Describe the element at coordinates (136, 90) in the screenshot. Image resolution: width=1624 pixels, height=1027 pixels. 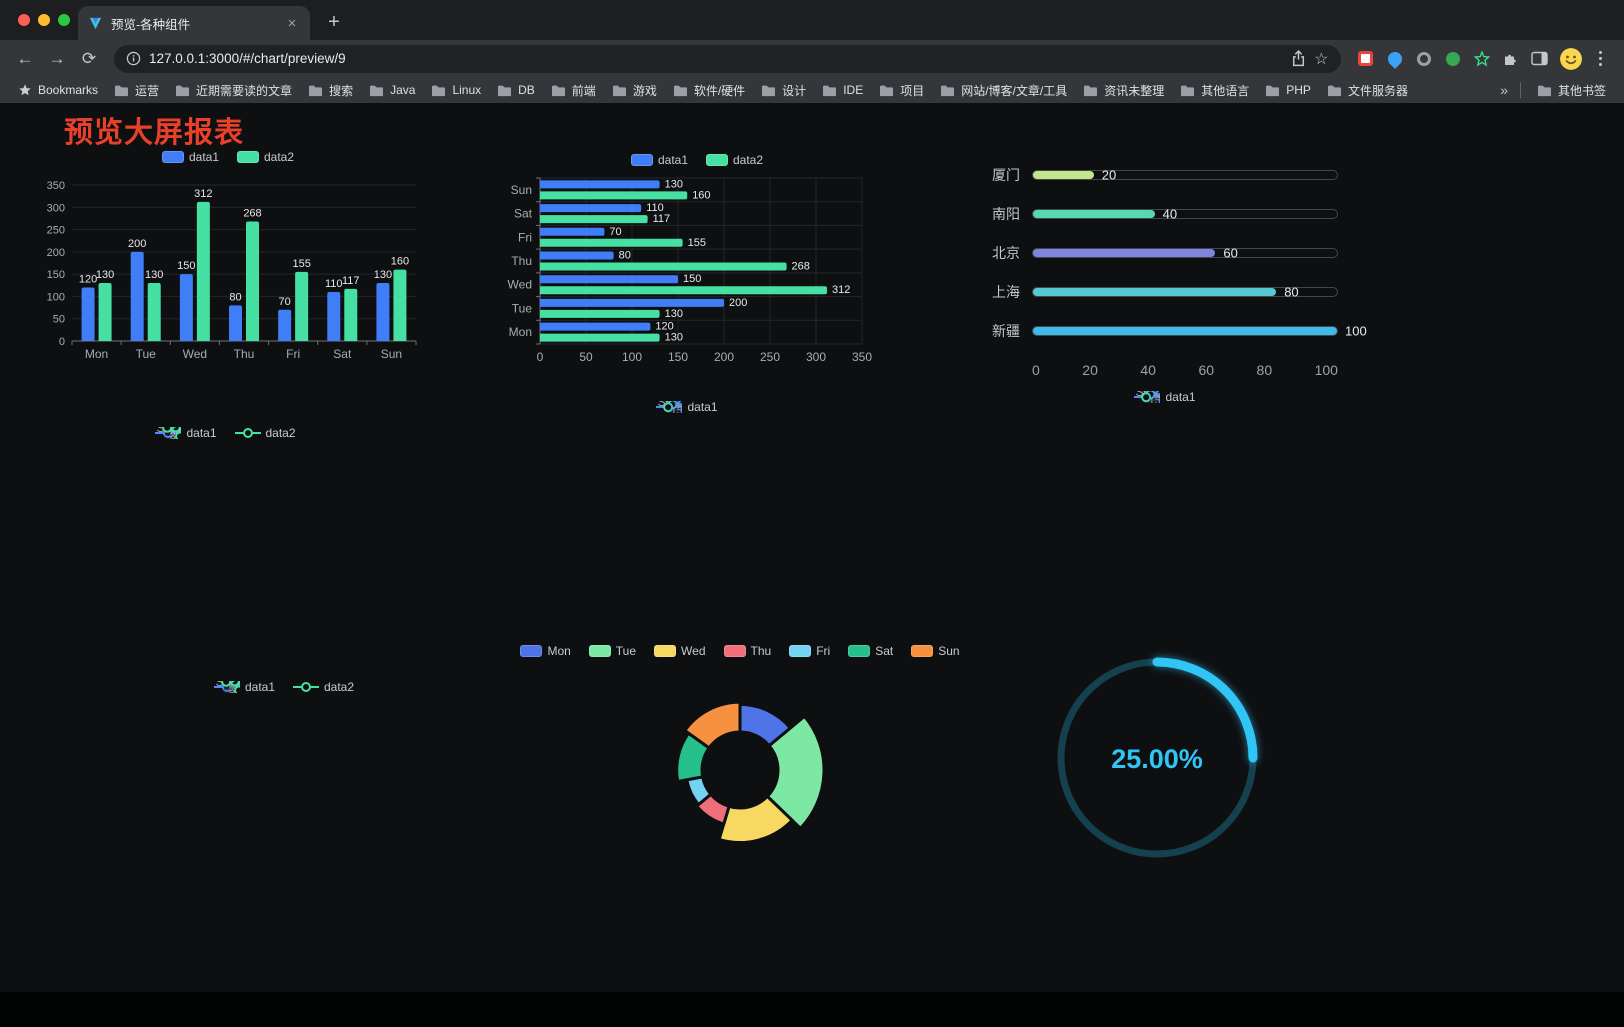
I see `bookmark-folder: 运营` at that location.